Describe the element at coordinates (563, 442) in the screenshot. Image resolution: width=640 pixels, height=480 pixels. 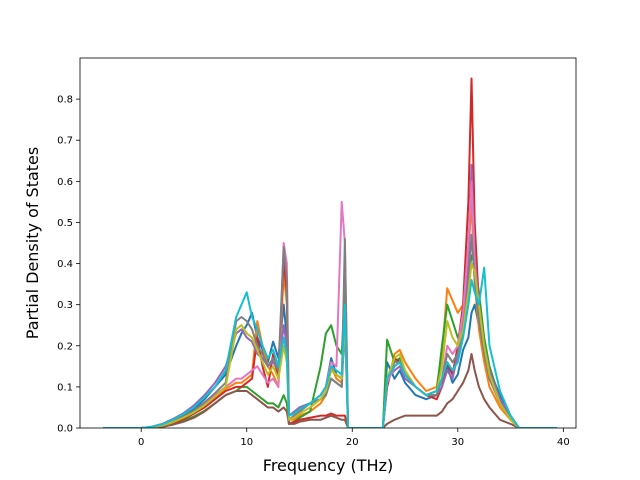
I see `x-tick-label: 40` at that location.